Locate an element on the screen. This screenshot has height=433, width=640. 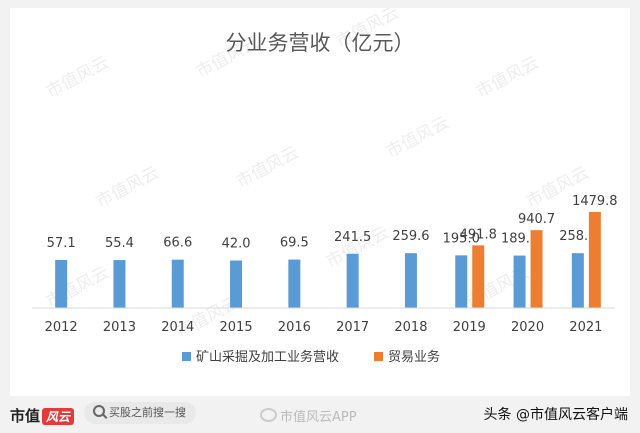
bar-mining-2015 is located at coordinates (236, 284).